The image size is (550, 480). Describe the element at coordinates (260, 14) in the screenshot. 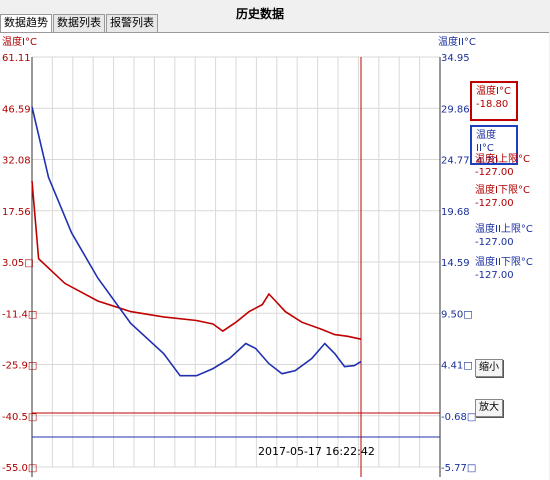

I see `page-title: 历史数据` at that location.